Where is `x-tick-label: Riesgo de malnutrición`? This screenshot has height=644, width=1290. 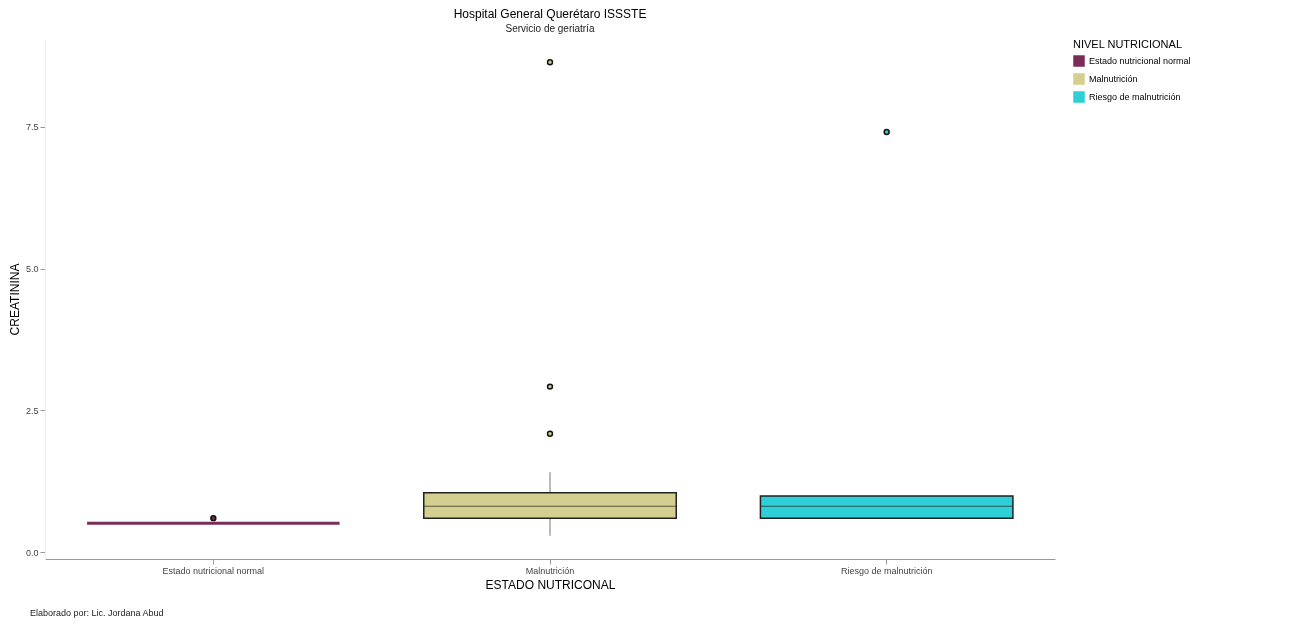 x-tick-label: Riesgo de malnutrición is located at coordinates (886, 570).